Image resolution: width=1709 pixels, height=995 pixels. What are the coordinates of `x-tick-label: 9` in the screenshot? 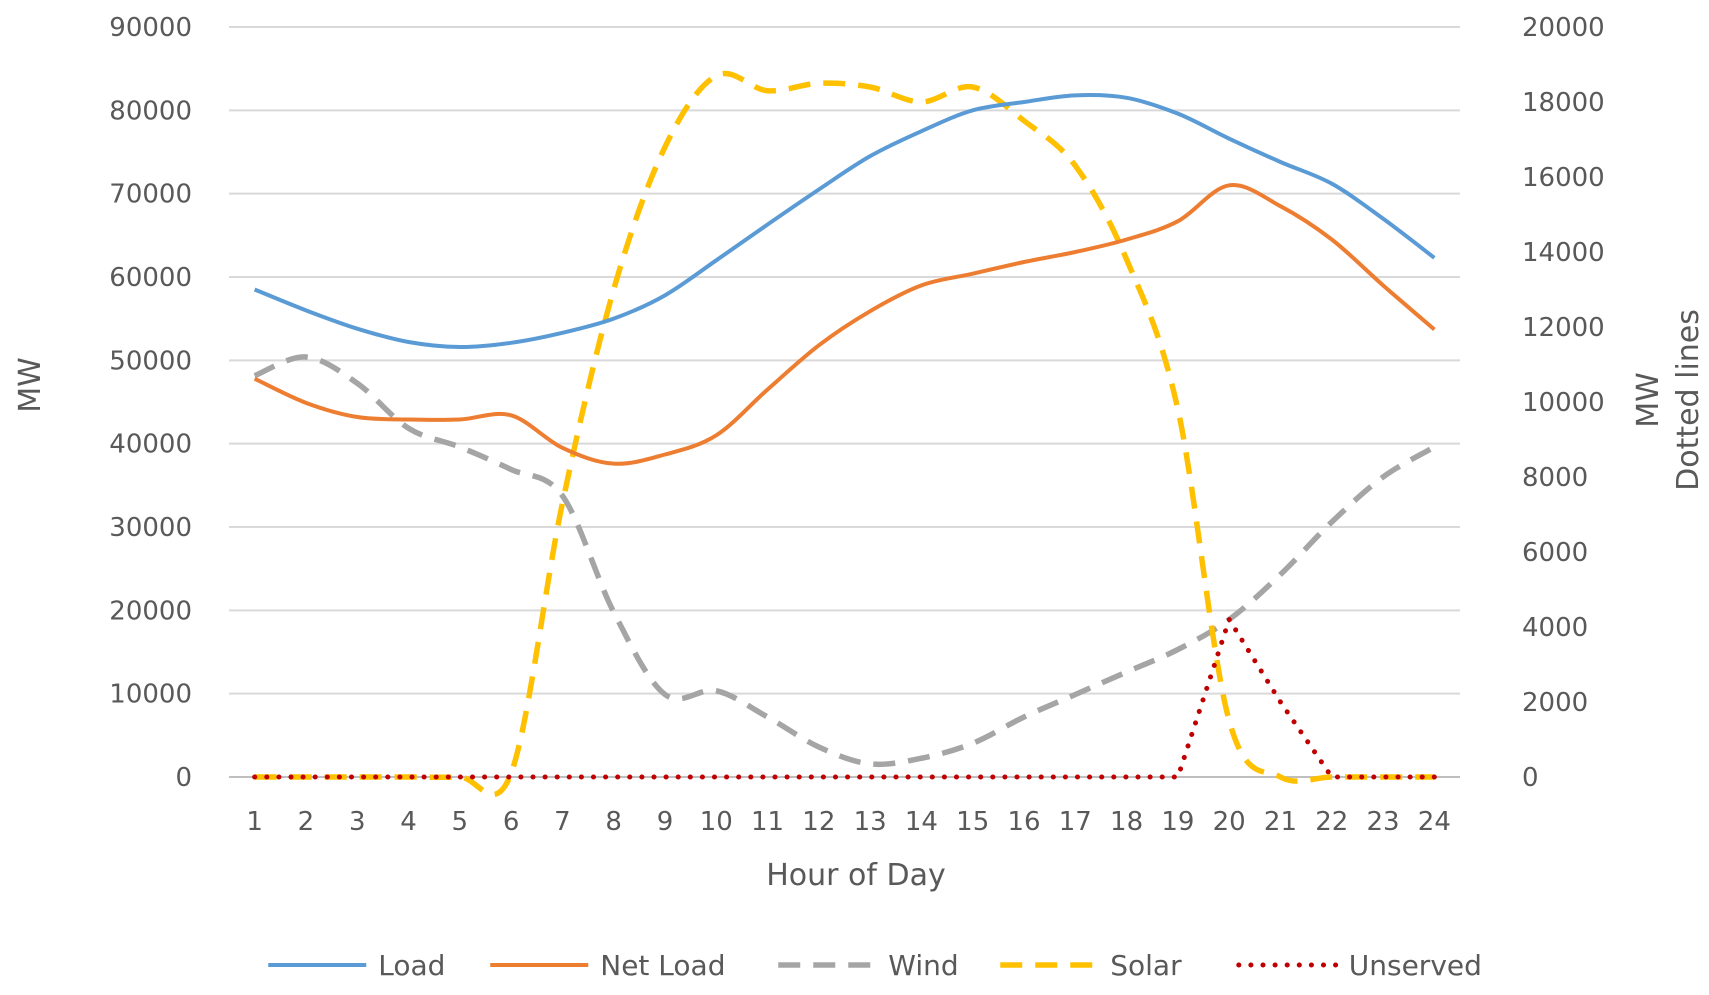 It's located at (665, 822).